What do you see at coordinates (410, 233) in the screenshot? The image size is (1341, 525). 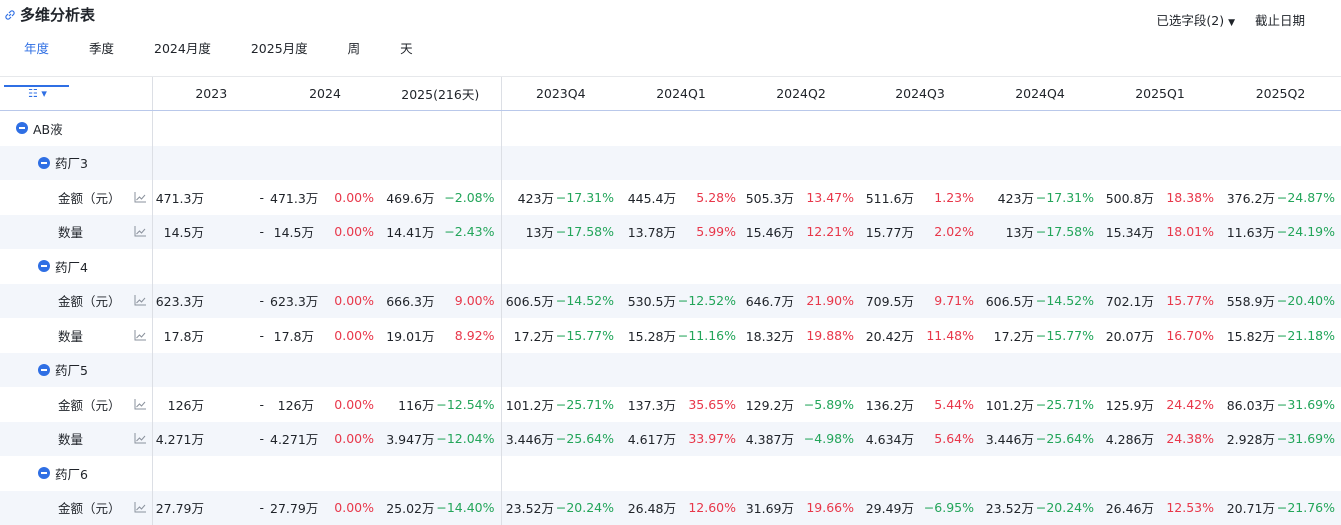 I see `cell-value: 14.41万` at bounding box center [410, 233].